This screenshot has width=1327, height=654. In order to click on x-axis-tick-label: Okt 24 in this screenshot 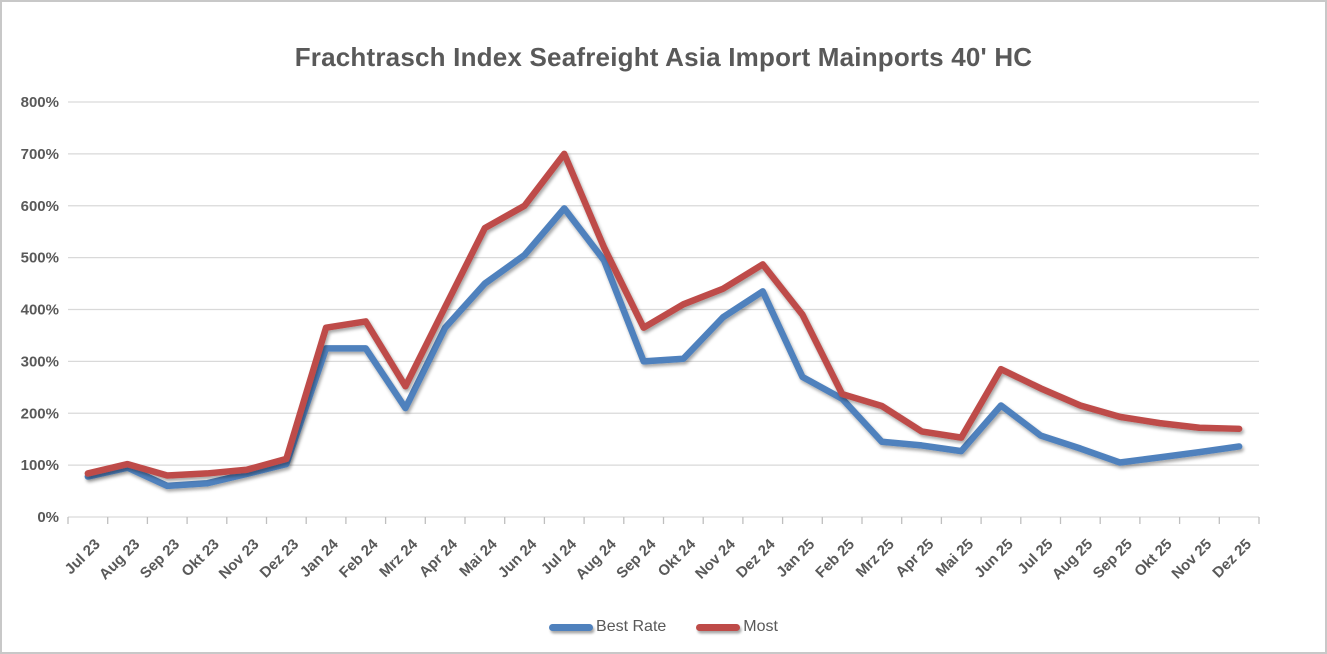, I will do `click(677, 557)`.